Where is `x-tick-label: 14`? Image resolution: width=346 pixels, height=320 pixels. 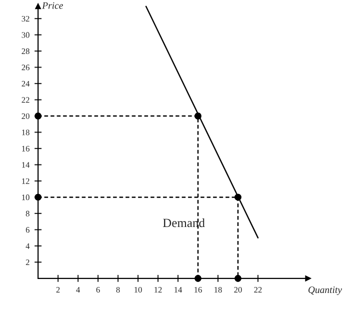 x-tick-label: 14 is located at coordinates (178, 290).